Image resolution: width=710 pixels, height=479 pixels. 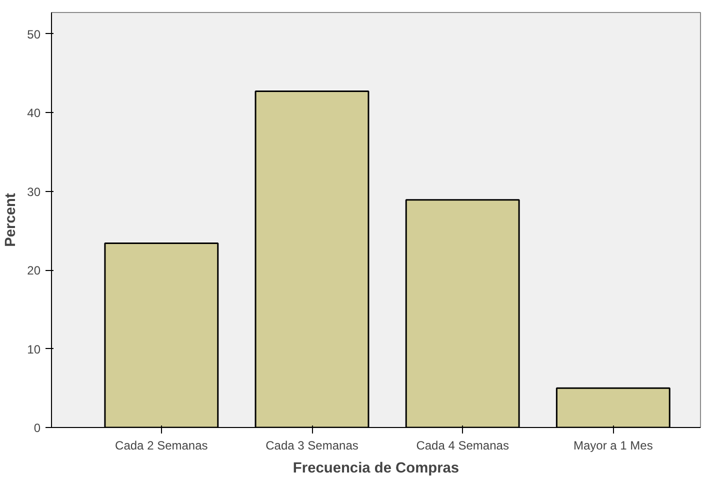 What do you see at coordinates (34, 191) in the screenshot?
I see `y-tick-label: 30` at bounding box center [34, 191].